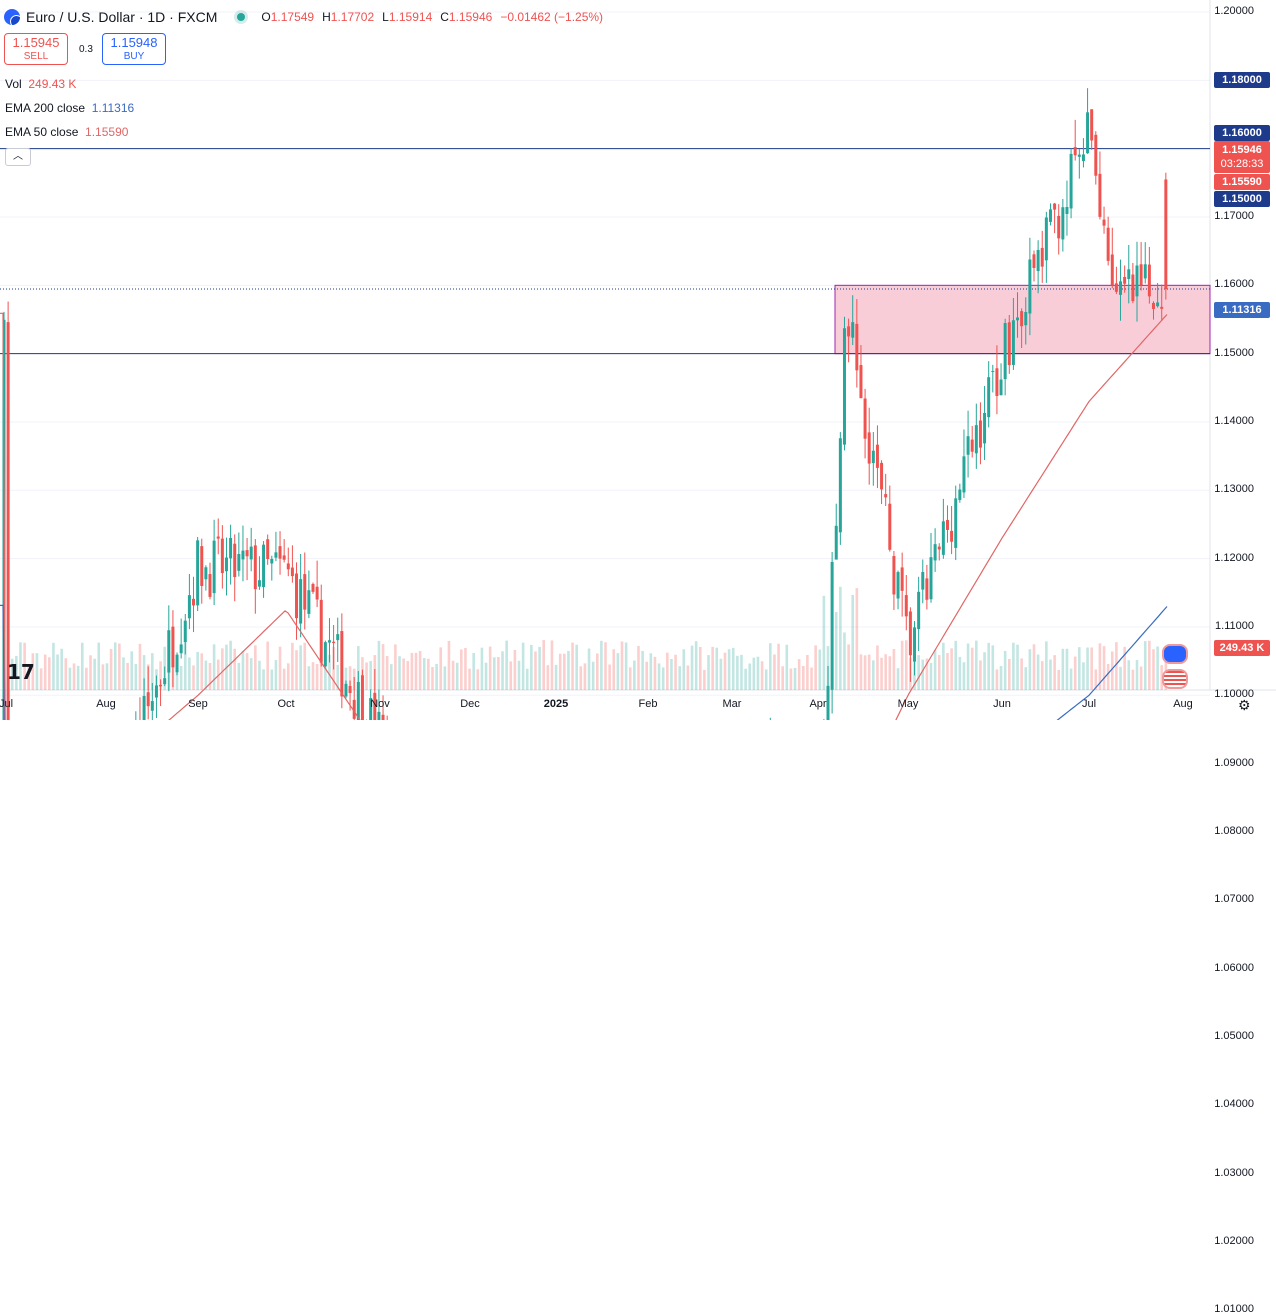 The width and height of the screenshot is (1276, 1315). I want to click on price-tick-label: 1.03000, so click(1234, 1172).